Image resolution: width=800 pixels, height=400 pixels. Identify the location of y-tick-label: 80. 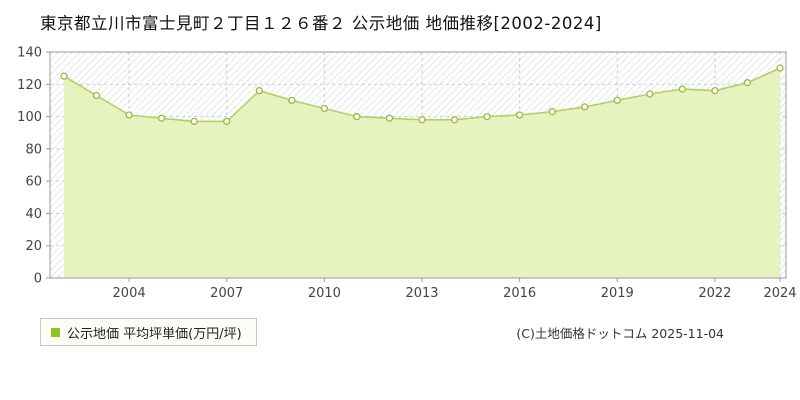
(33, 149).